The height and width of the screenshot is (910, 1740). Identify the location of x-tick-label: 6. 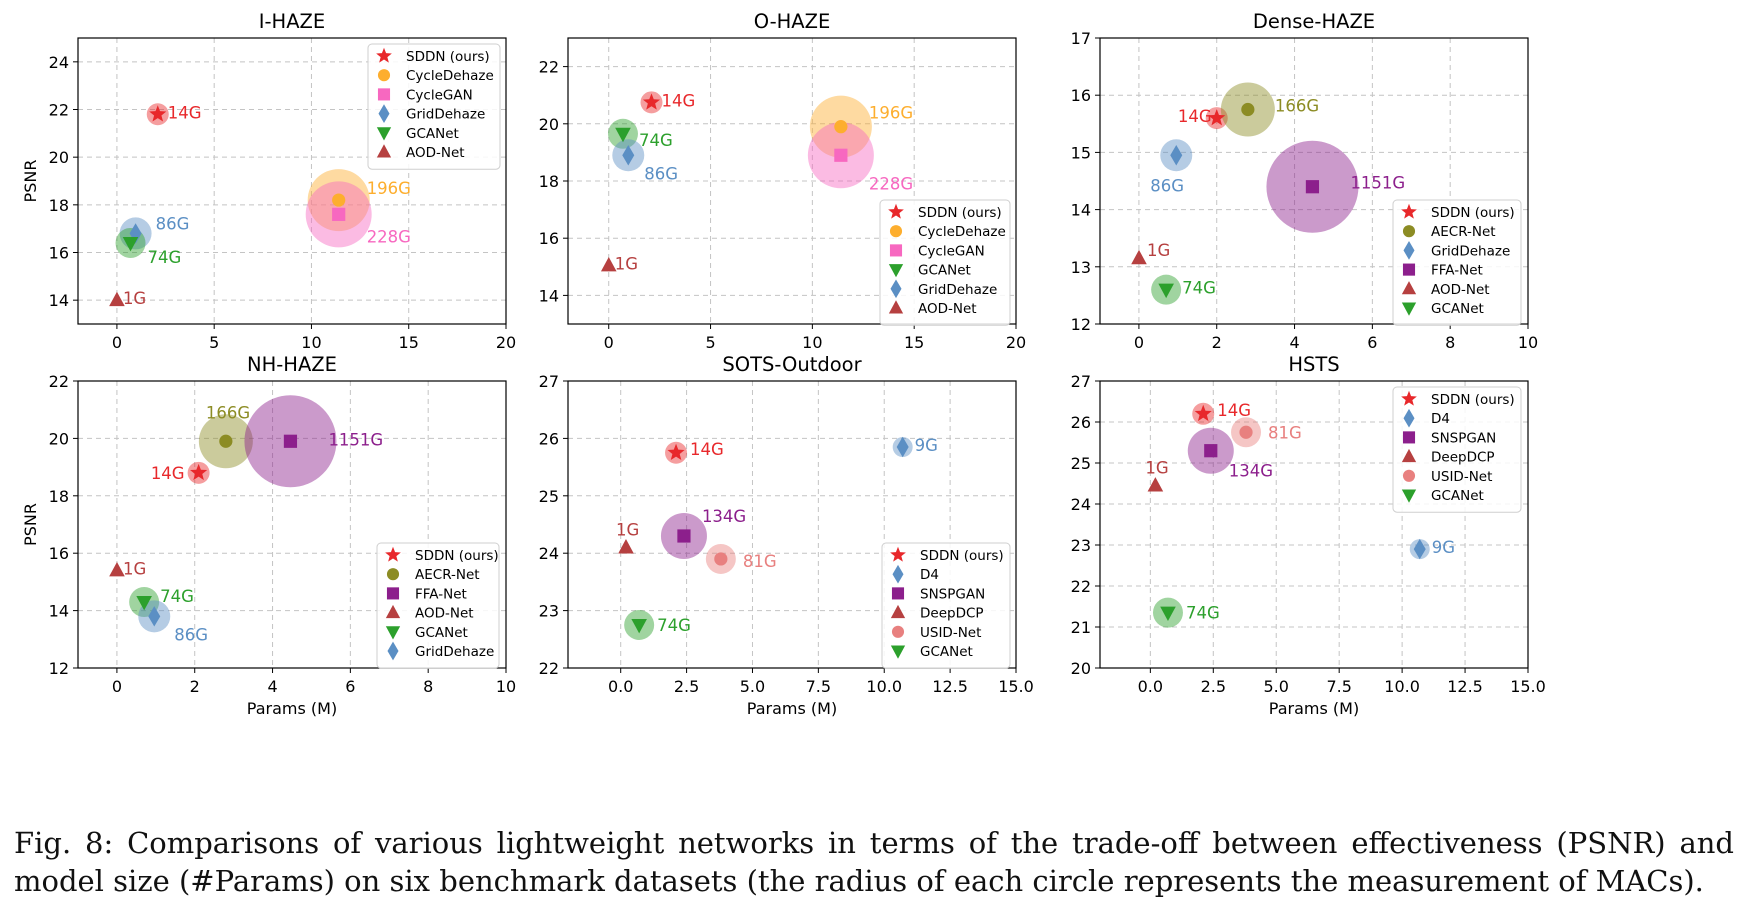
(1372, 342).